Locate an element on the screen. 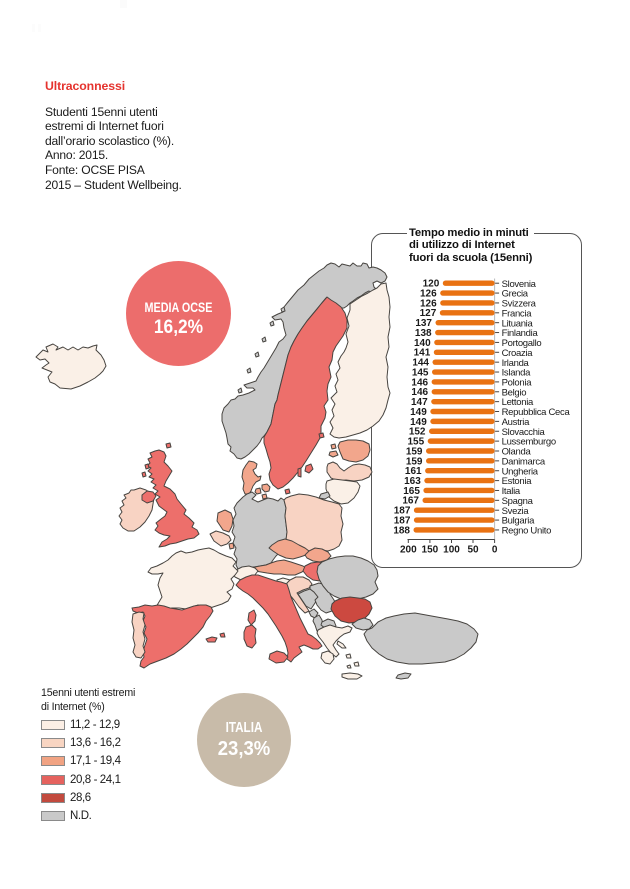  svg-text: 152 is located at coordinates (417, 432).